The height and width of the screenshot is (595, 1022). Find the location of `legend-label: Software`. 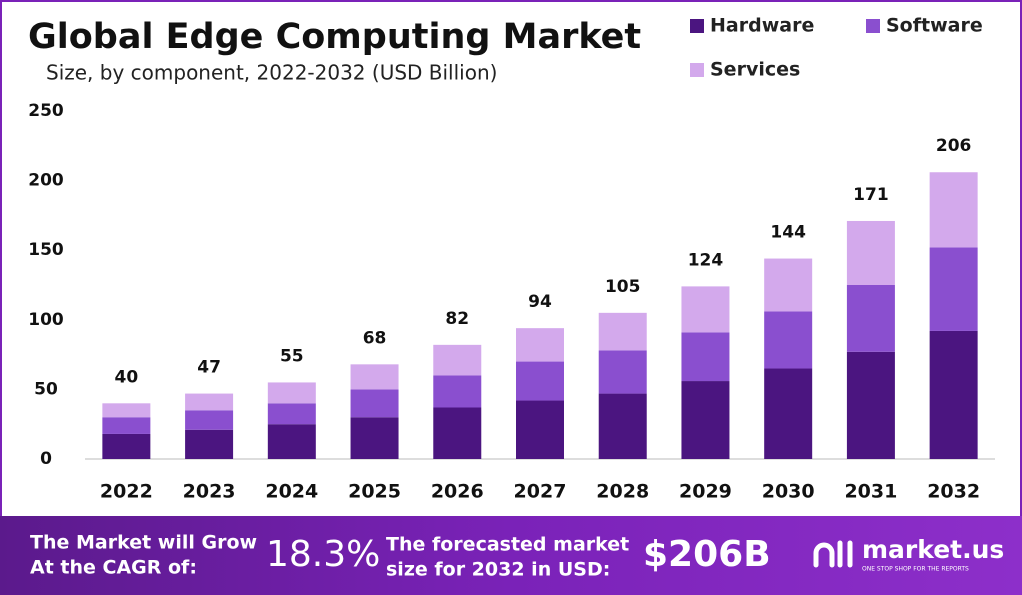

legend-label: Software is located at coordinates (934, 26).